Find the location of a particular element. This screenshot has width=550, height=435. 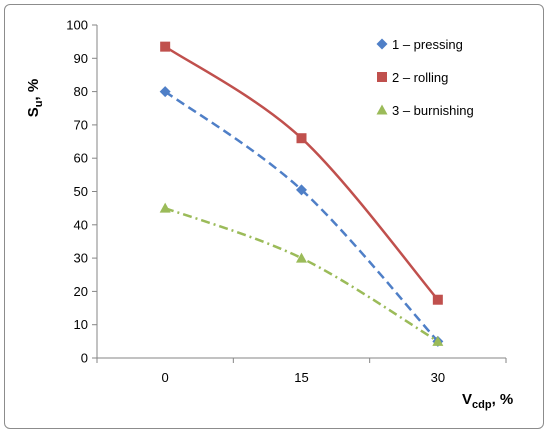

x-tick-label: 0 is located at coordinates (165, 377).